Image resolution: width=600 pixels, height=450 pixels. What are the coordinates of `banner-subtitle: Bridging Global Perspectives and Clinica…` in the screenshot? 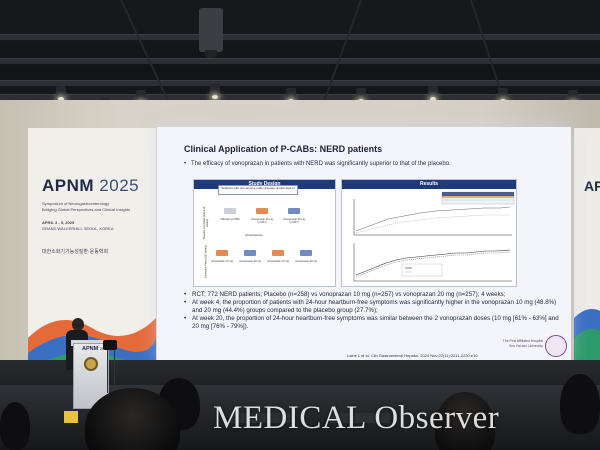 It's located at (86, 209).